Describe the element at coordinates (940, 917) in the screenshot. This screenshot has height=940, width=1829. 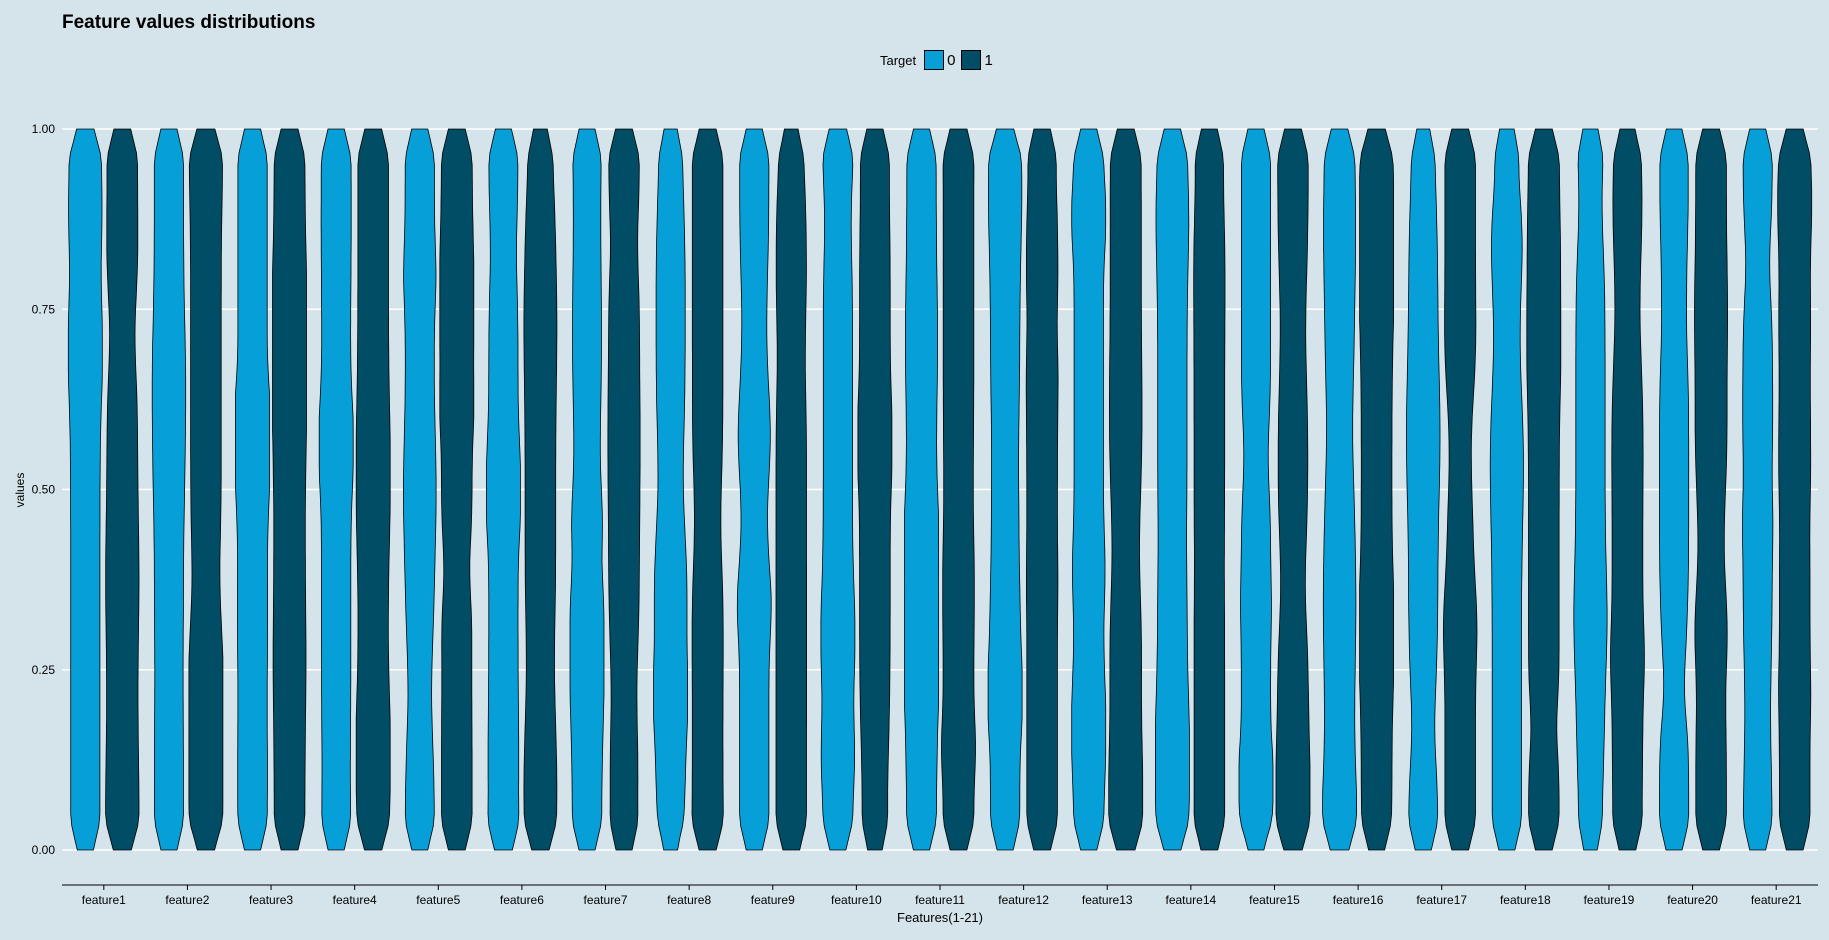
I see `x-axis-label: Features(1-21)` at that location.